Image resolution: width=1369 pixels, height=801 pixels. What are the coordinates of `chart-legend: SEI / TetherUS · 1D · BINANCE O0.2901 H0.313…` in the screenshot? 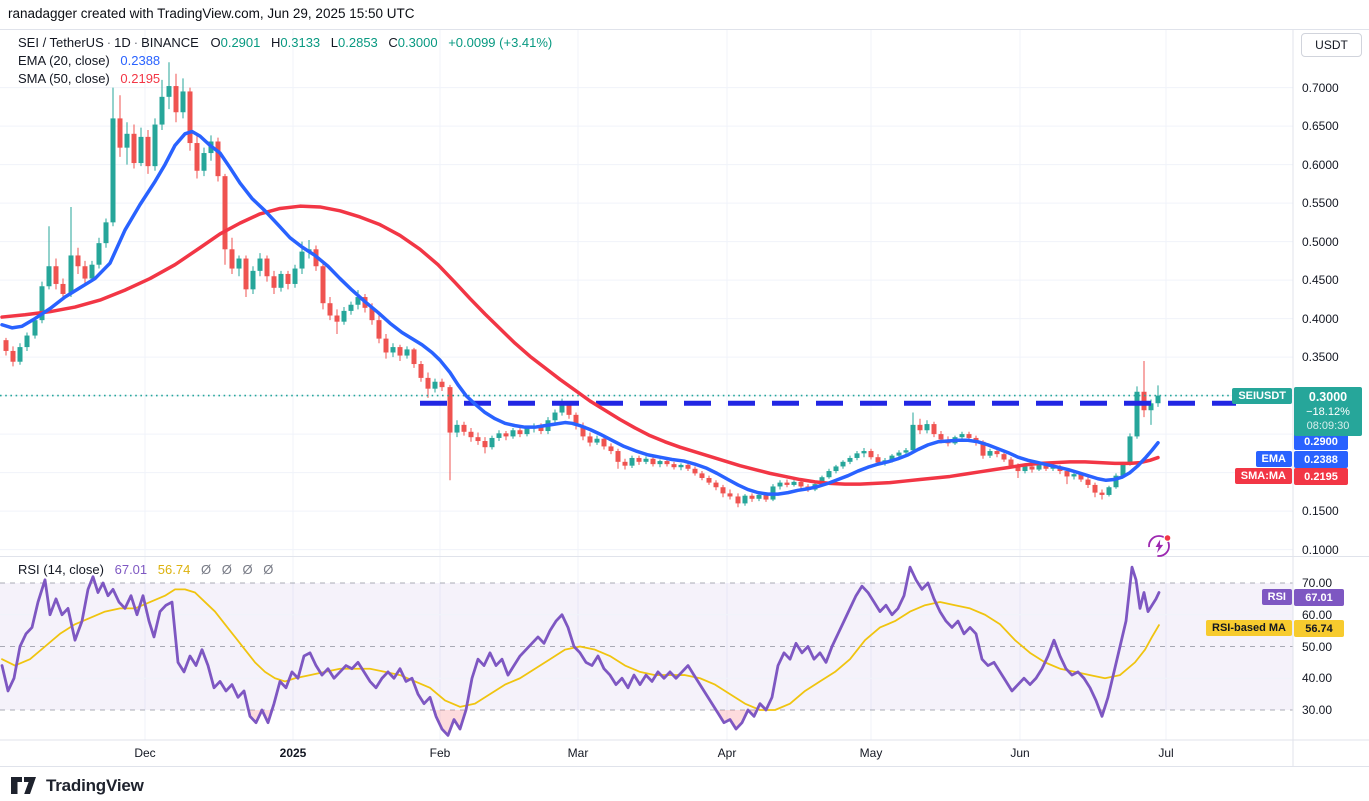 It's located at (285, 61).